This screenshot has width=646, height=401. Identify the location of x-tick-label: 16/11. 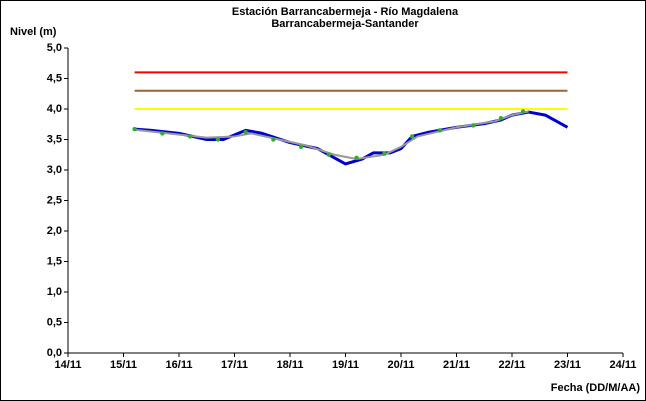
(179, 365).